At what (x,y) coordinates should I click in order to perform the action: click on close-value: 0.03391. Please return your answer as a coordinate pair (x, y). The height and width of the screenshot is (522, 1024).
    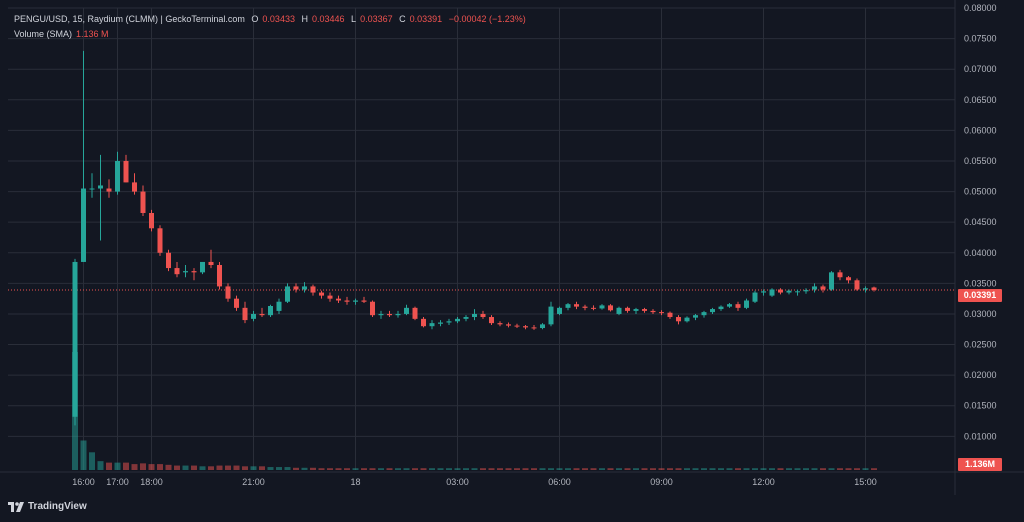
    Looking at the image, I should click on (426, 19).